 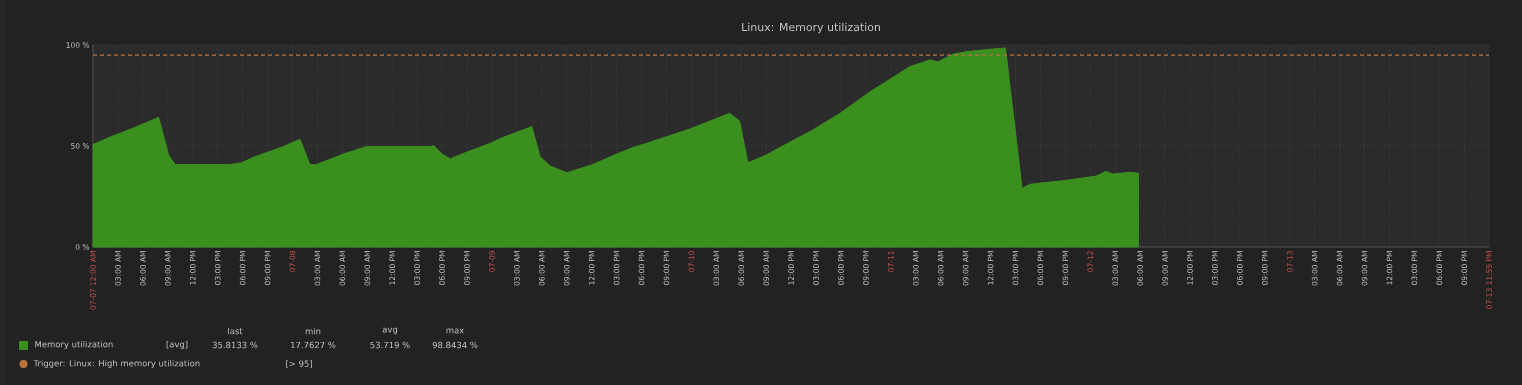 What do you see at coordinates (455, 345) in the screenshot?
I see `text: 98.8434 %` at bounding box center [455, 345].